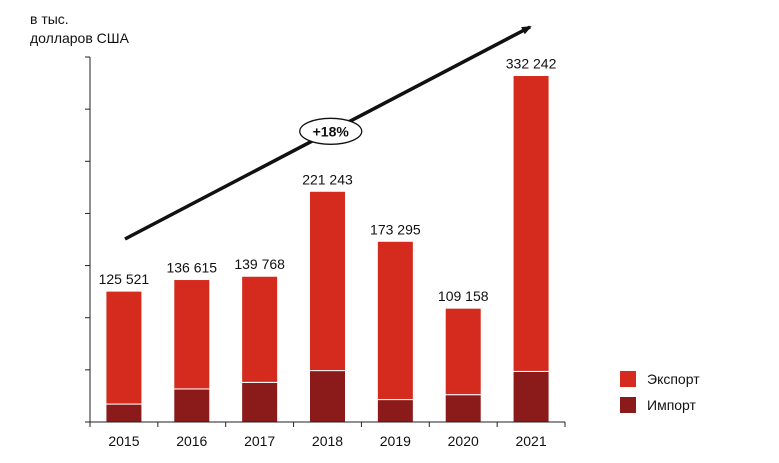 This screenshot has height=463, width=779. What do you see at coordinates (259, 441) in the screenshot?
I see `x-tick-label-2017: 2017` at bounding box center [259, 441].